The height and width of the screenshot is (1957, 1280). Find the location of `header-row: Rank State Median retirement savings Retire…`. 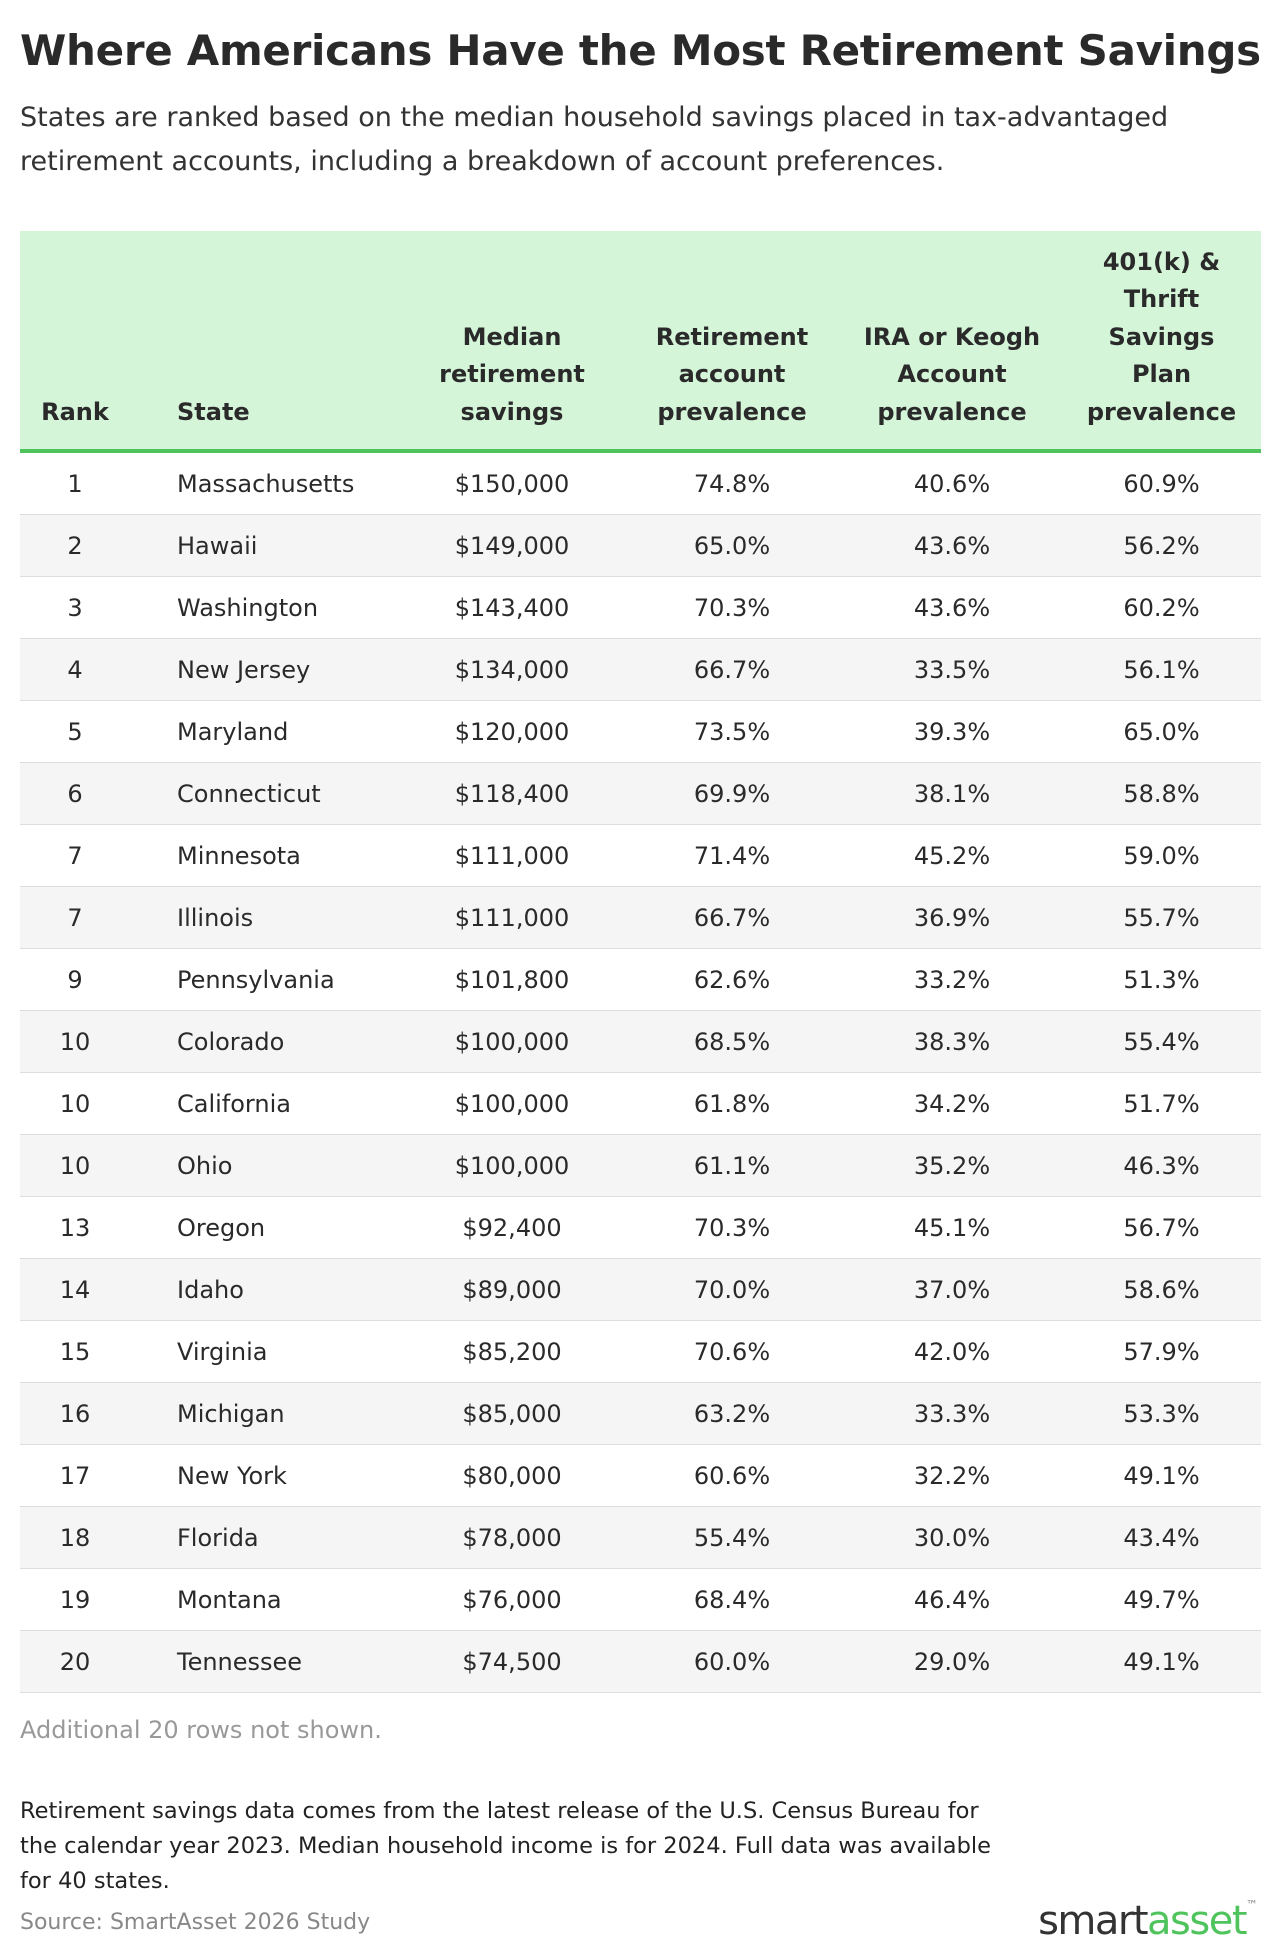

header-row: Rank State Median retirement savings Retire… is located at coordinates (640, 342).